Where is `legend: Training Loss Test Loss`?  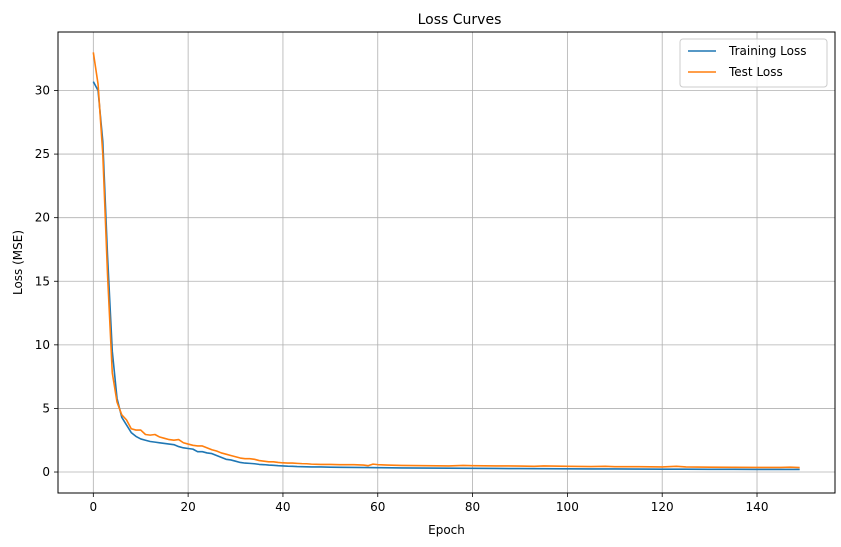 legend: Training Loss Test Loss is located at coordinates (753, 63).